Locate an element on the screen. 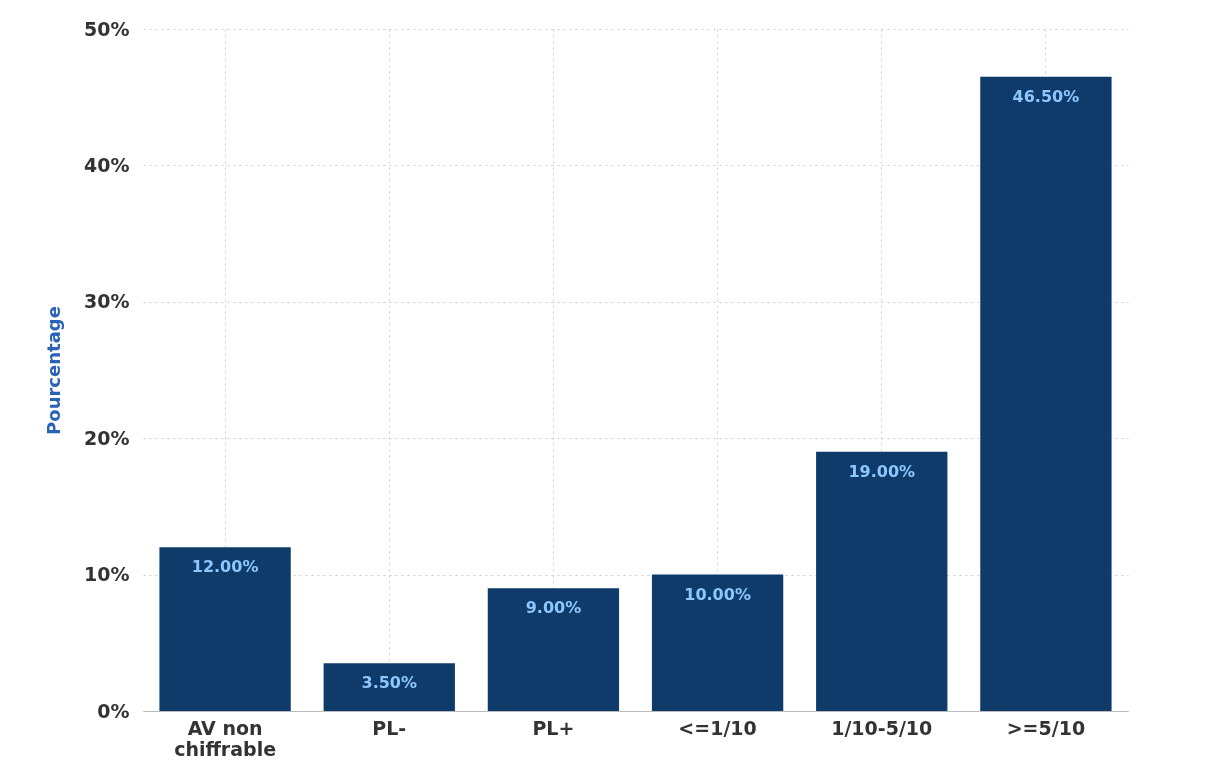 Image resolution: width=1211 pixels, height=770 pixels. y-tick-label: 40% is located at coordinates (107, 164).